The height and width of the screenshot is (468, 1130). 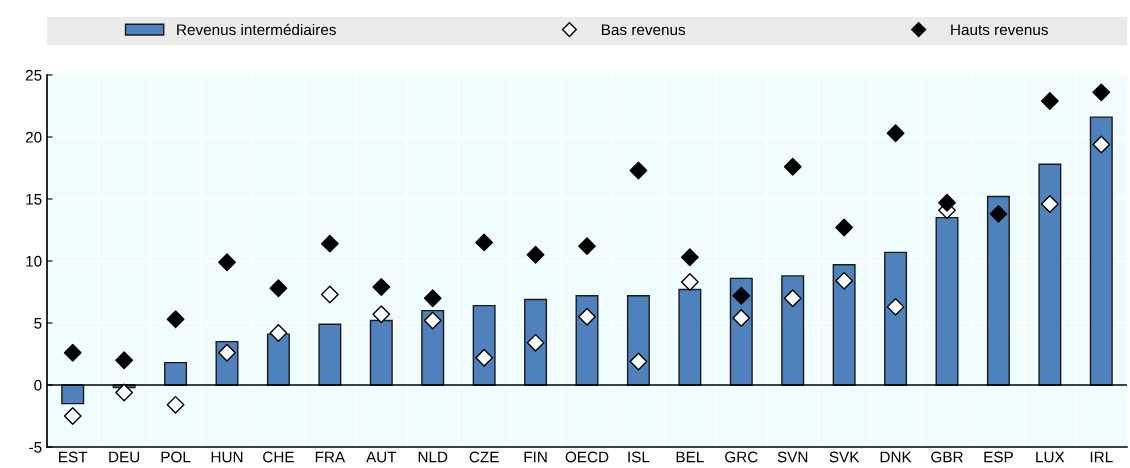 What do you see at coordinates (639, 457) in the screenshot?
I see `x-tick-label: ISL` at bounding box center [639, 457].